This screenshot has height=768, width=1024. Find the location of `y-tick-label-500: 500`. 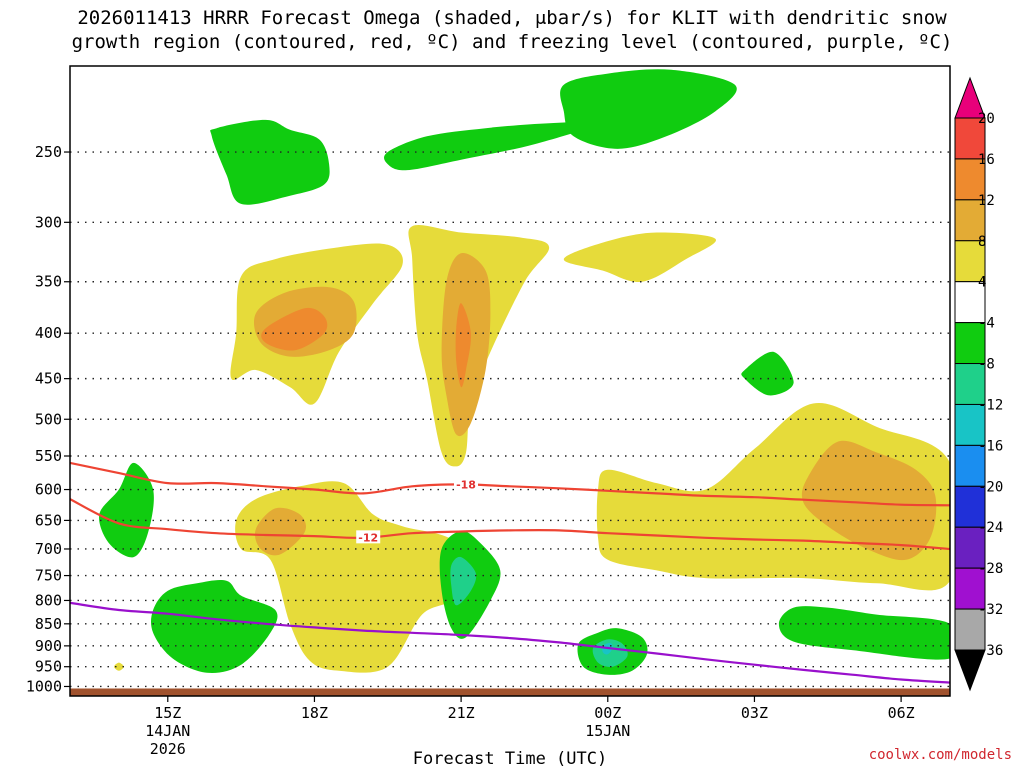

y-tick-label-500: 500 is located at coordinates (48, 419).